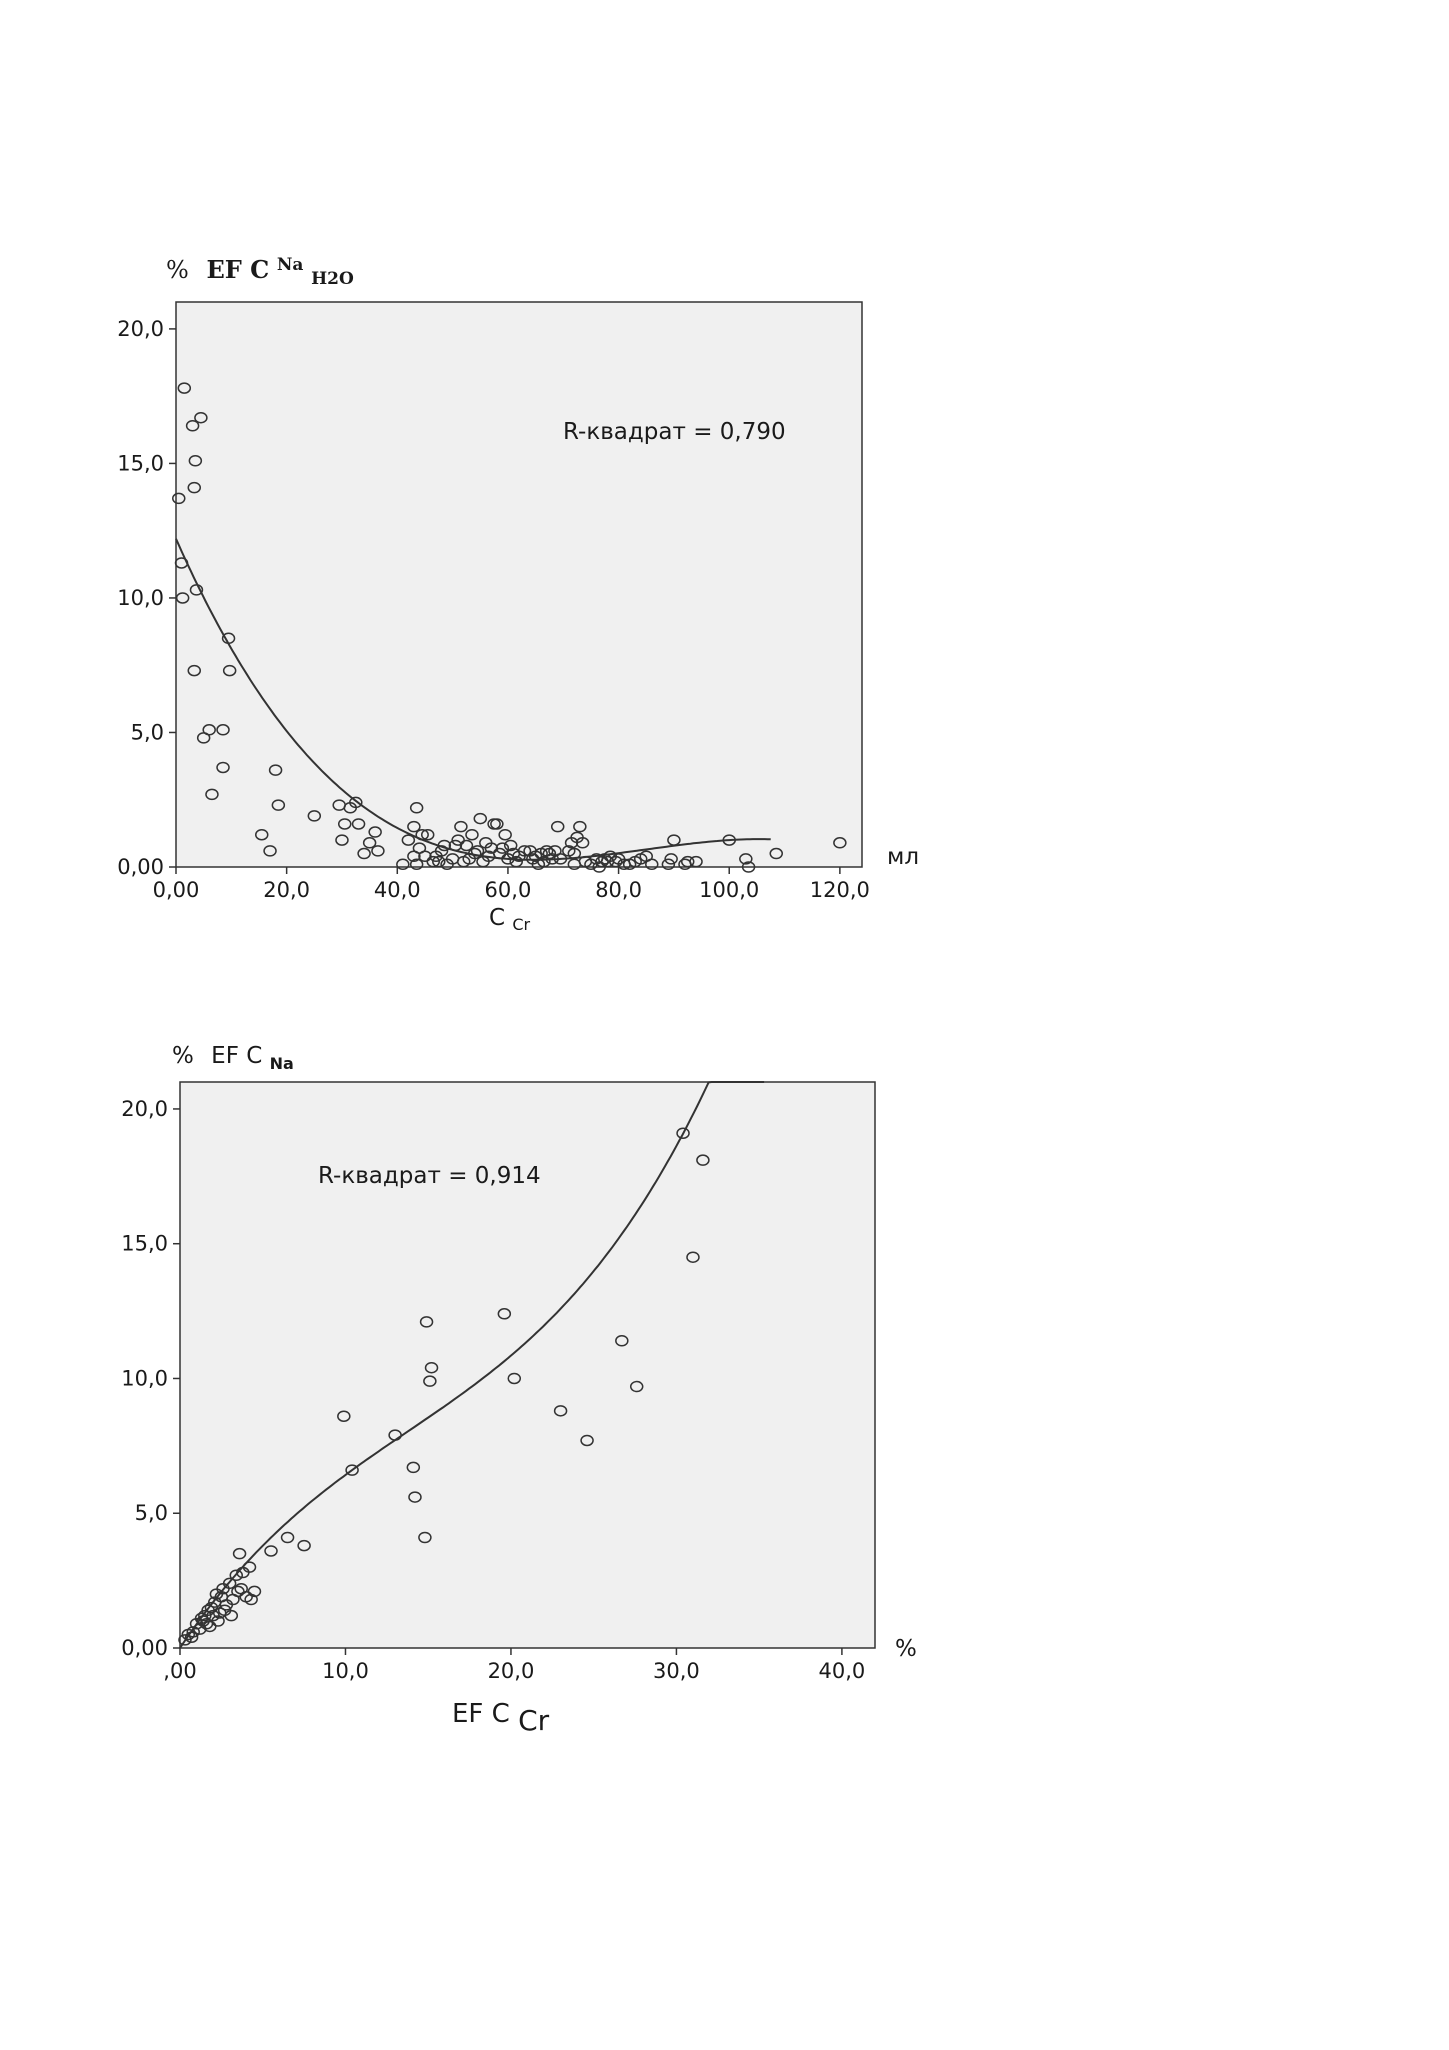 This screenshot has width=1449, height=2050. What do you see at coordinates (150, 1378) in the screenshot?
I see `chart-2-y-ticks: 0,00 5,0 10,0 15,0 20,0` at bounding box center [150, 1378].